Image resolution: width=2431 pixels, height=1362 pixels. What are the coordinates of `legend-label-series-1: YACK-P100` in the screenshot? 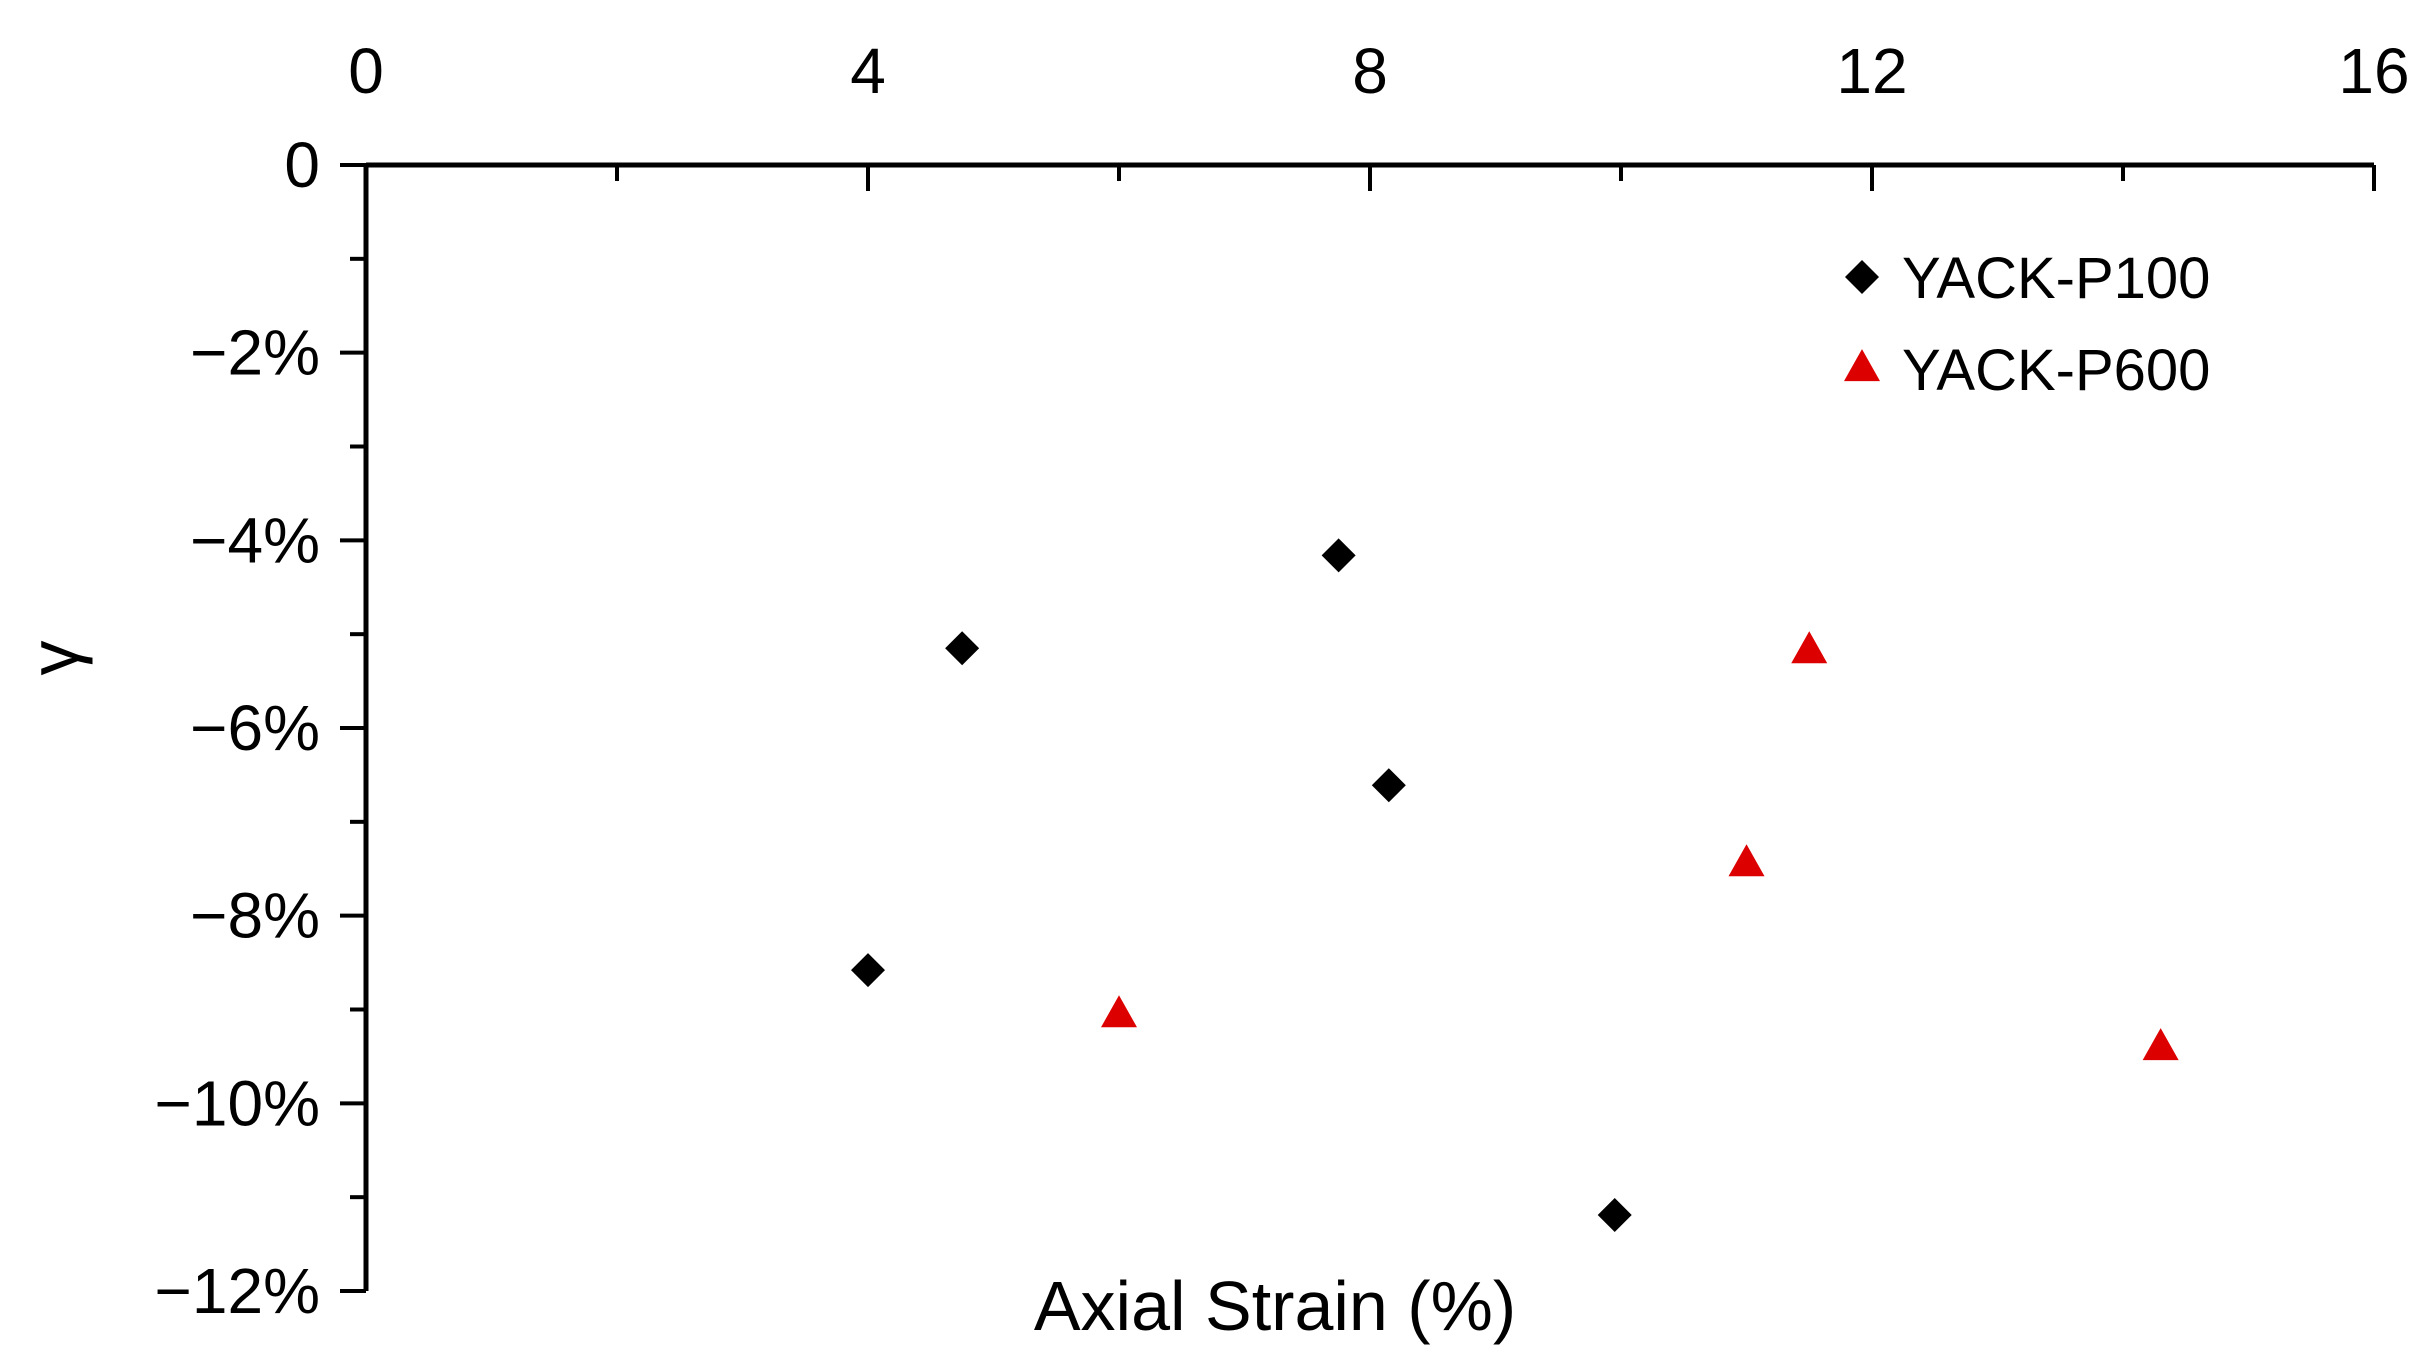 It's located at (2056, 278).